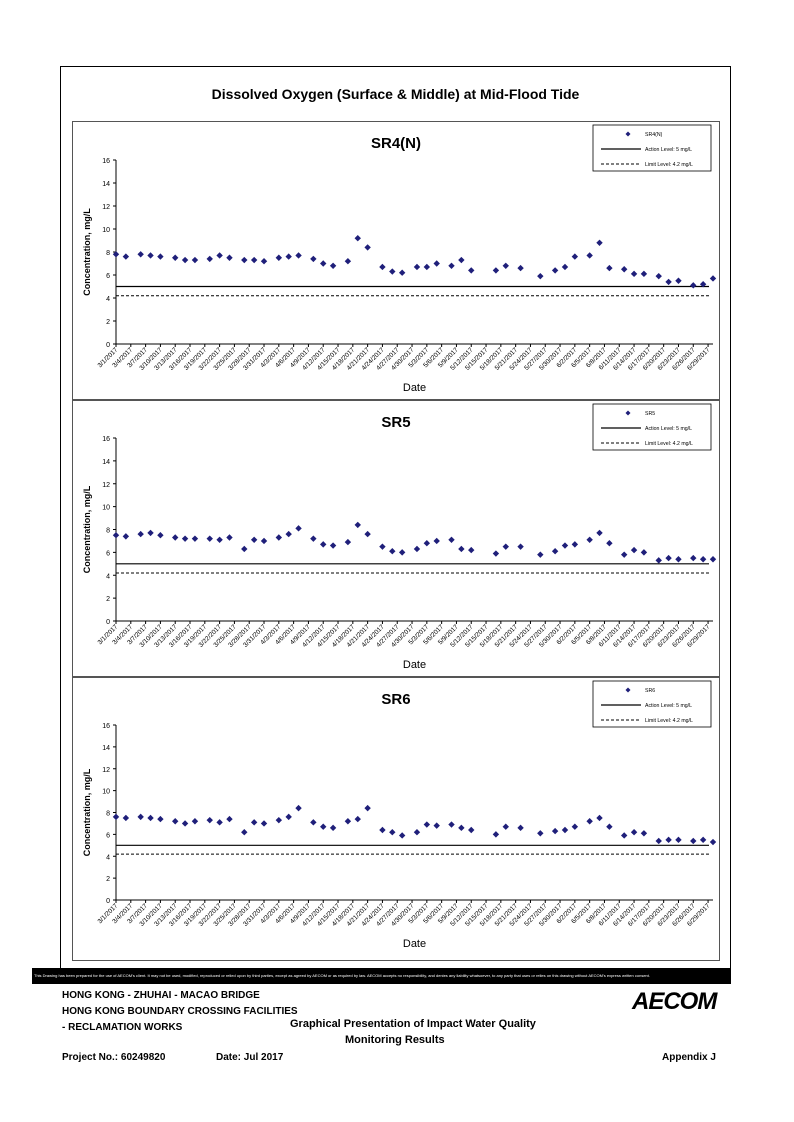 This screenshot has width=794, height=1122. What do you see at coordinates (108, 276) in the screenshot?
I see `y-tick-label: 6` at bounding box center [108, 276].